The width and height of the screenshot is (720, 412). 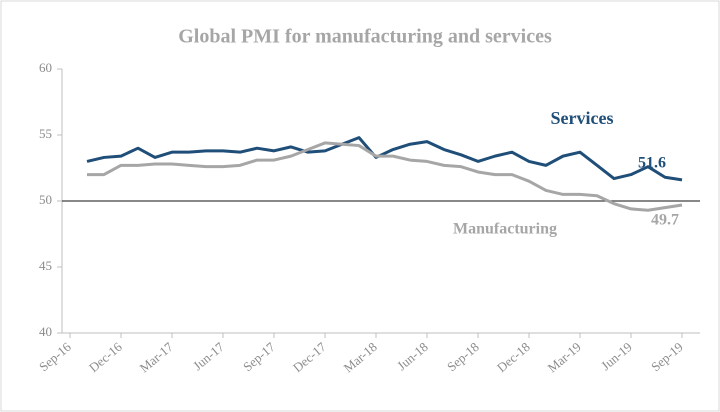 What do you see at coordinates (45, 331) in the screenshot?
I see `y-tick-label: 40` at bounding box center [45, 331].